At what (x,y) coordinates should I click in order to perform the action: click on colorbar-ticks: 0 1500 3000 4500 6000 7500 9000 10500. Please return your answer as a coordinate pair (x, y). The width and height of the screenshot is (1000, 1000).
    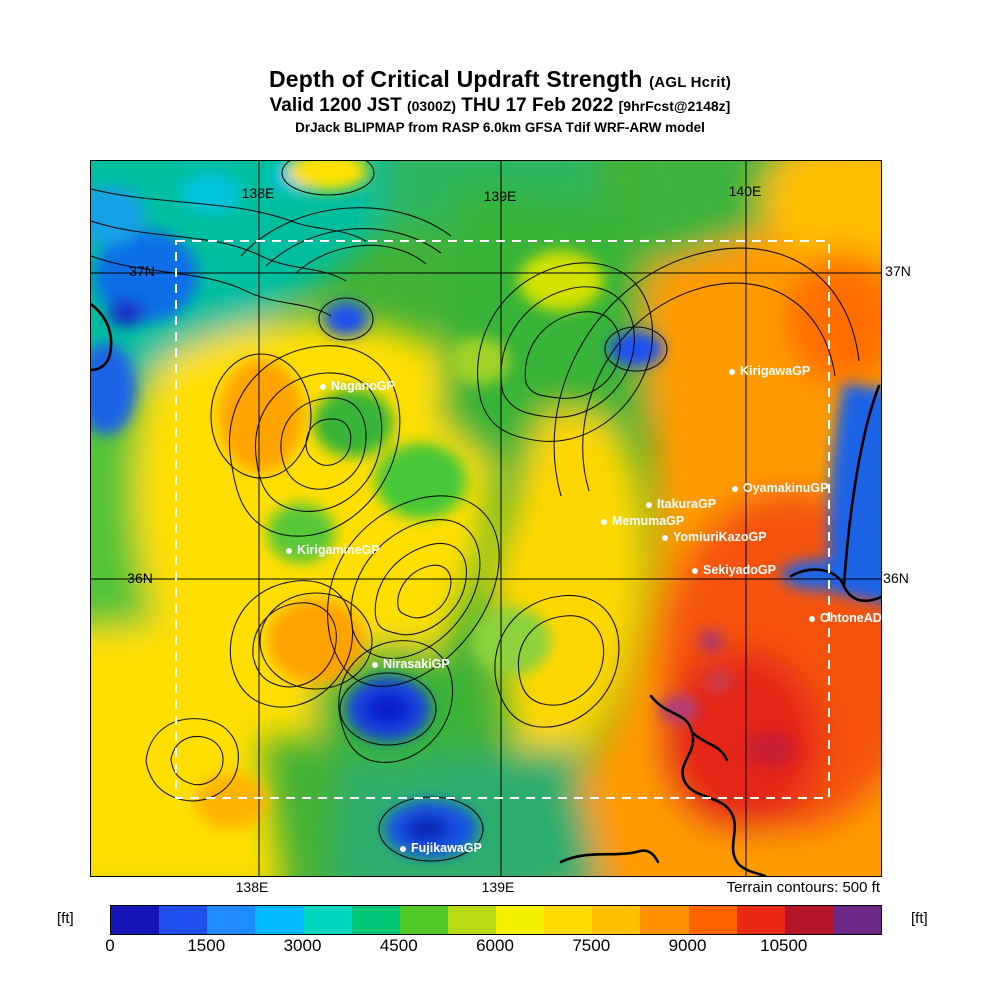
    Looking at the image, I should click on (492, 947).